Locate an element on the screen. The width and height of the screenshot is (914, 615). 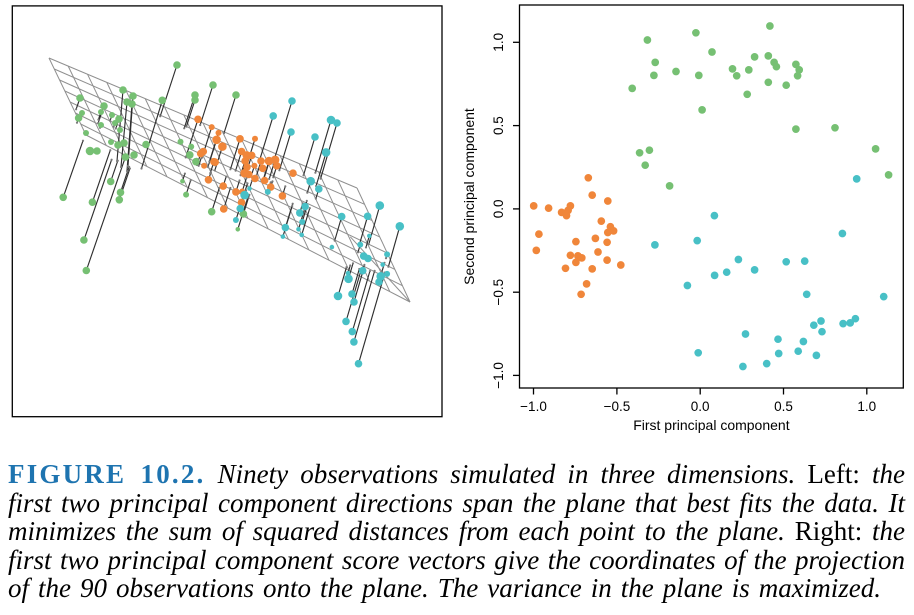
svg-text: First principal component is located at coordinates (711, 425).